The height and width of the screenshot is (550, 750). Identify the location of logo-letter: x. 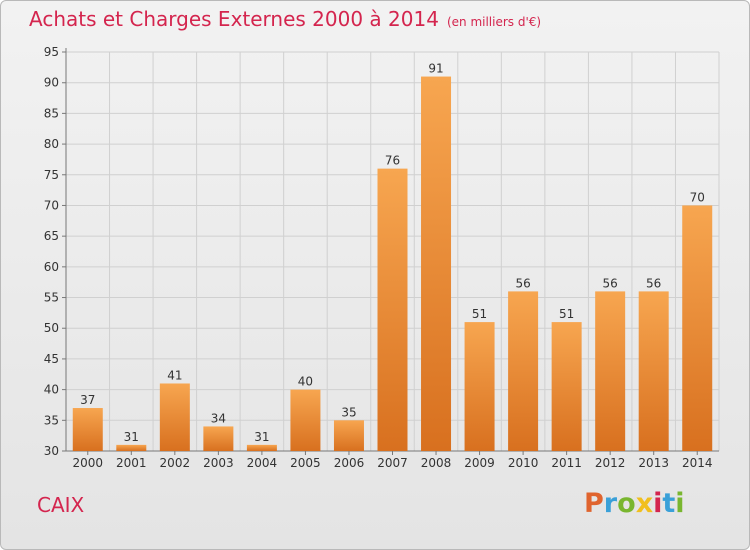
(644, 503).